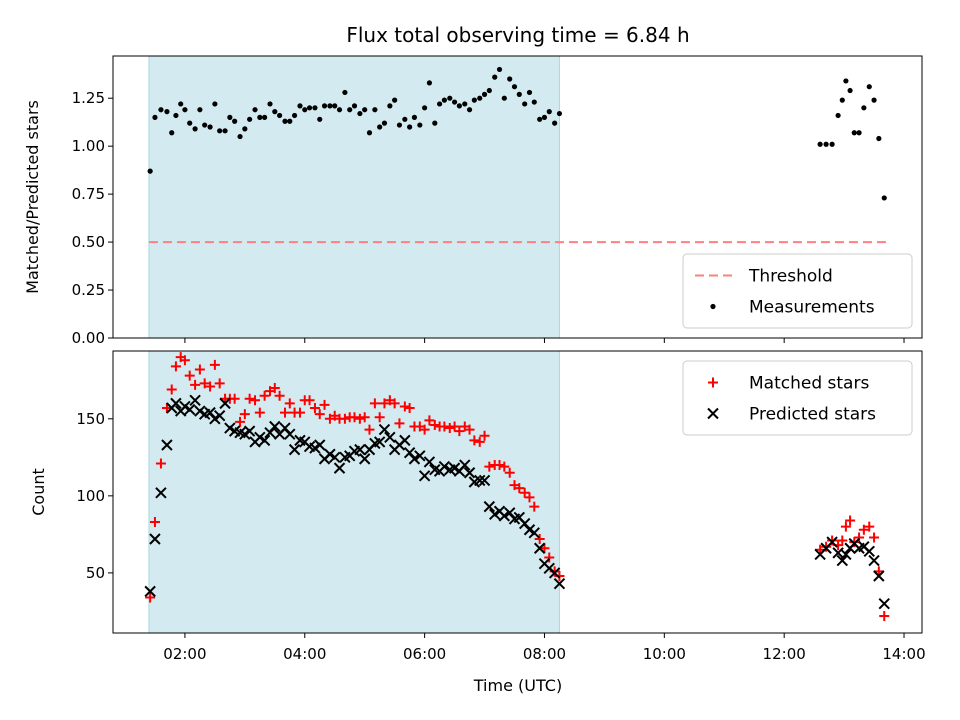  I want to click on legend-label: Measurements, so click(812, 308).